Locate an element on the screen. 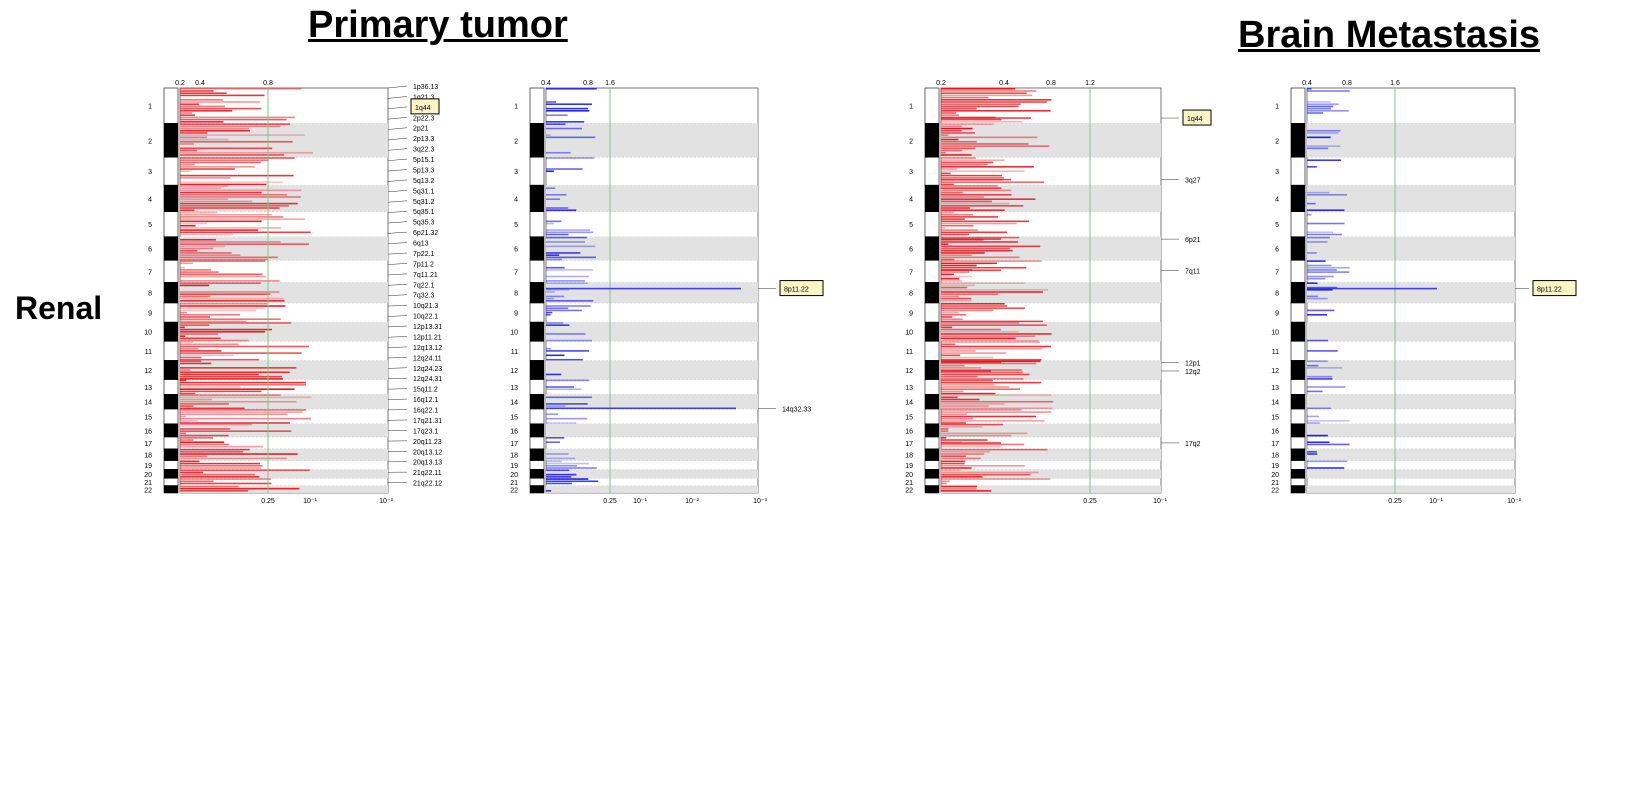 This screenshot has width=1650, height=793. peak-callout-box is located at coordinates (801, 288).